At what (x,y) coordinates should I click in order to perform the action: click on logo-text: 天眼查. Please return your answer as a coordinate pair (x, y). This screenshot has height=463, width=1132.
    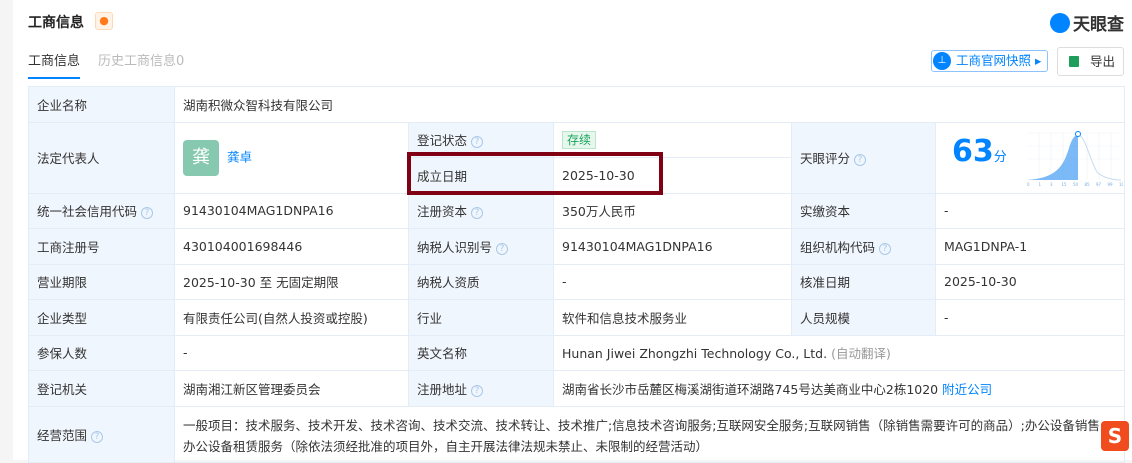
    Looking at the image, I should click on (1098, 25).